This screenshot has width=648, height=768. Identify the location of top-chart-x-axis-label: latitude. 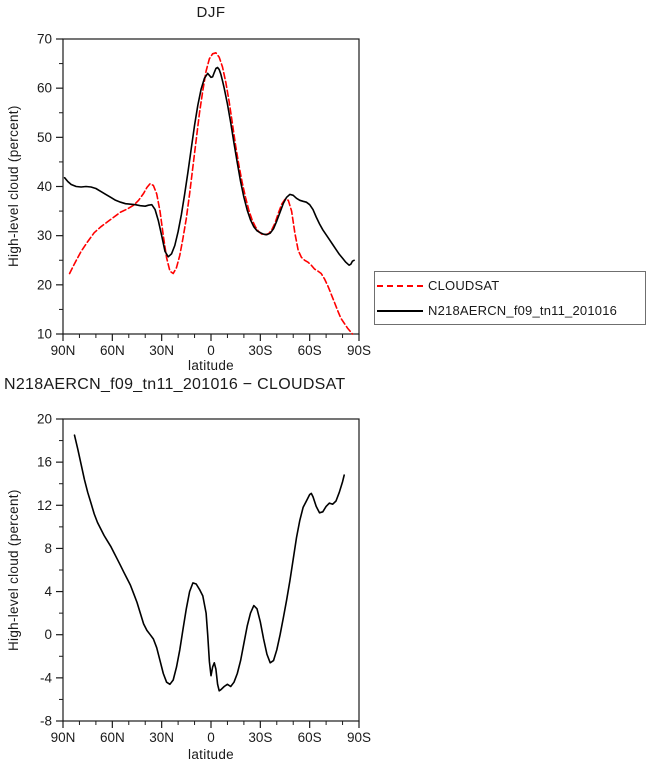
(211, 365).